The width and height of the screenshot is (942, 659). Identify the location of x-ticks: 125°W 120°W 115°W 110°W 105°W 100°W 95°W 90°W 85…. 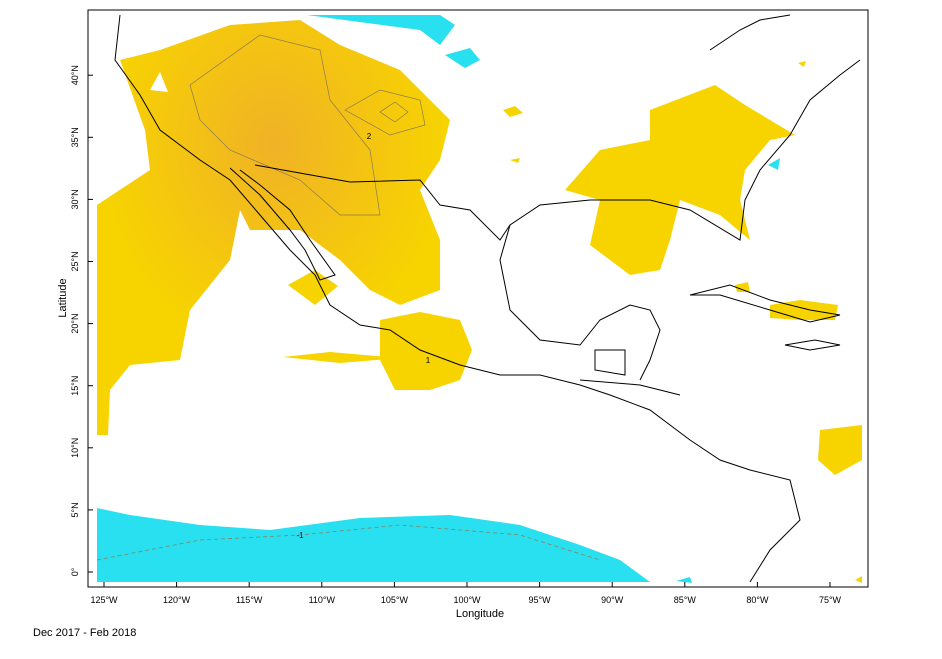
(466, 593).